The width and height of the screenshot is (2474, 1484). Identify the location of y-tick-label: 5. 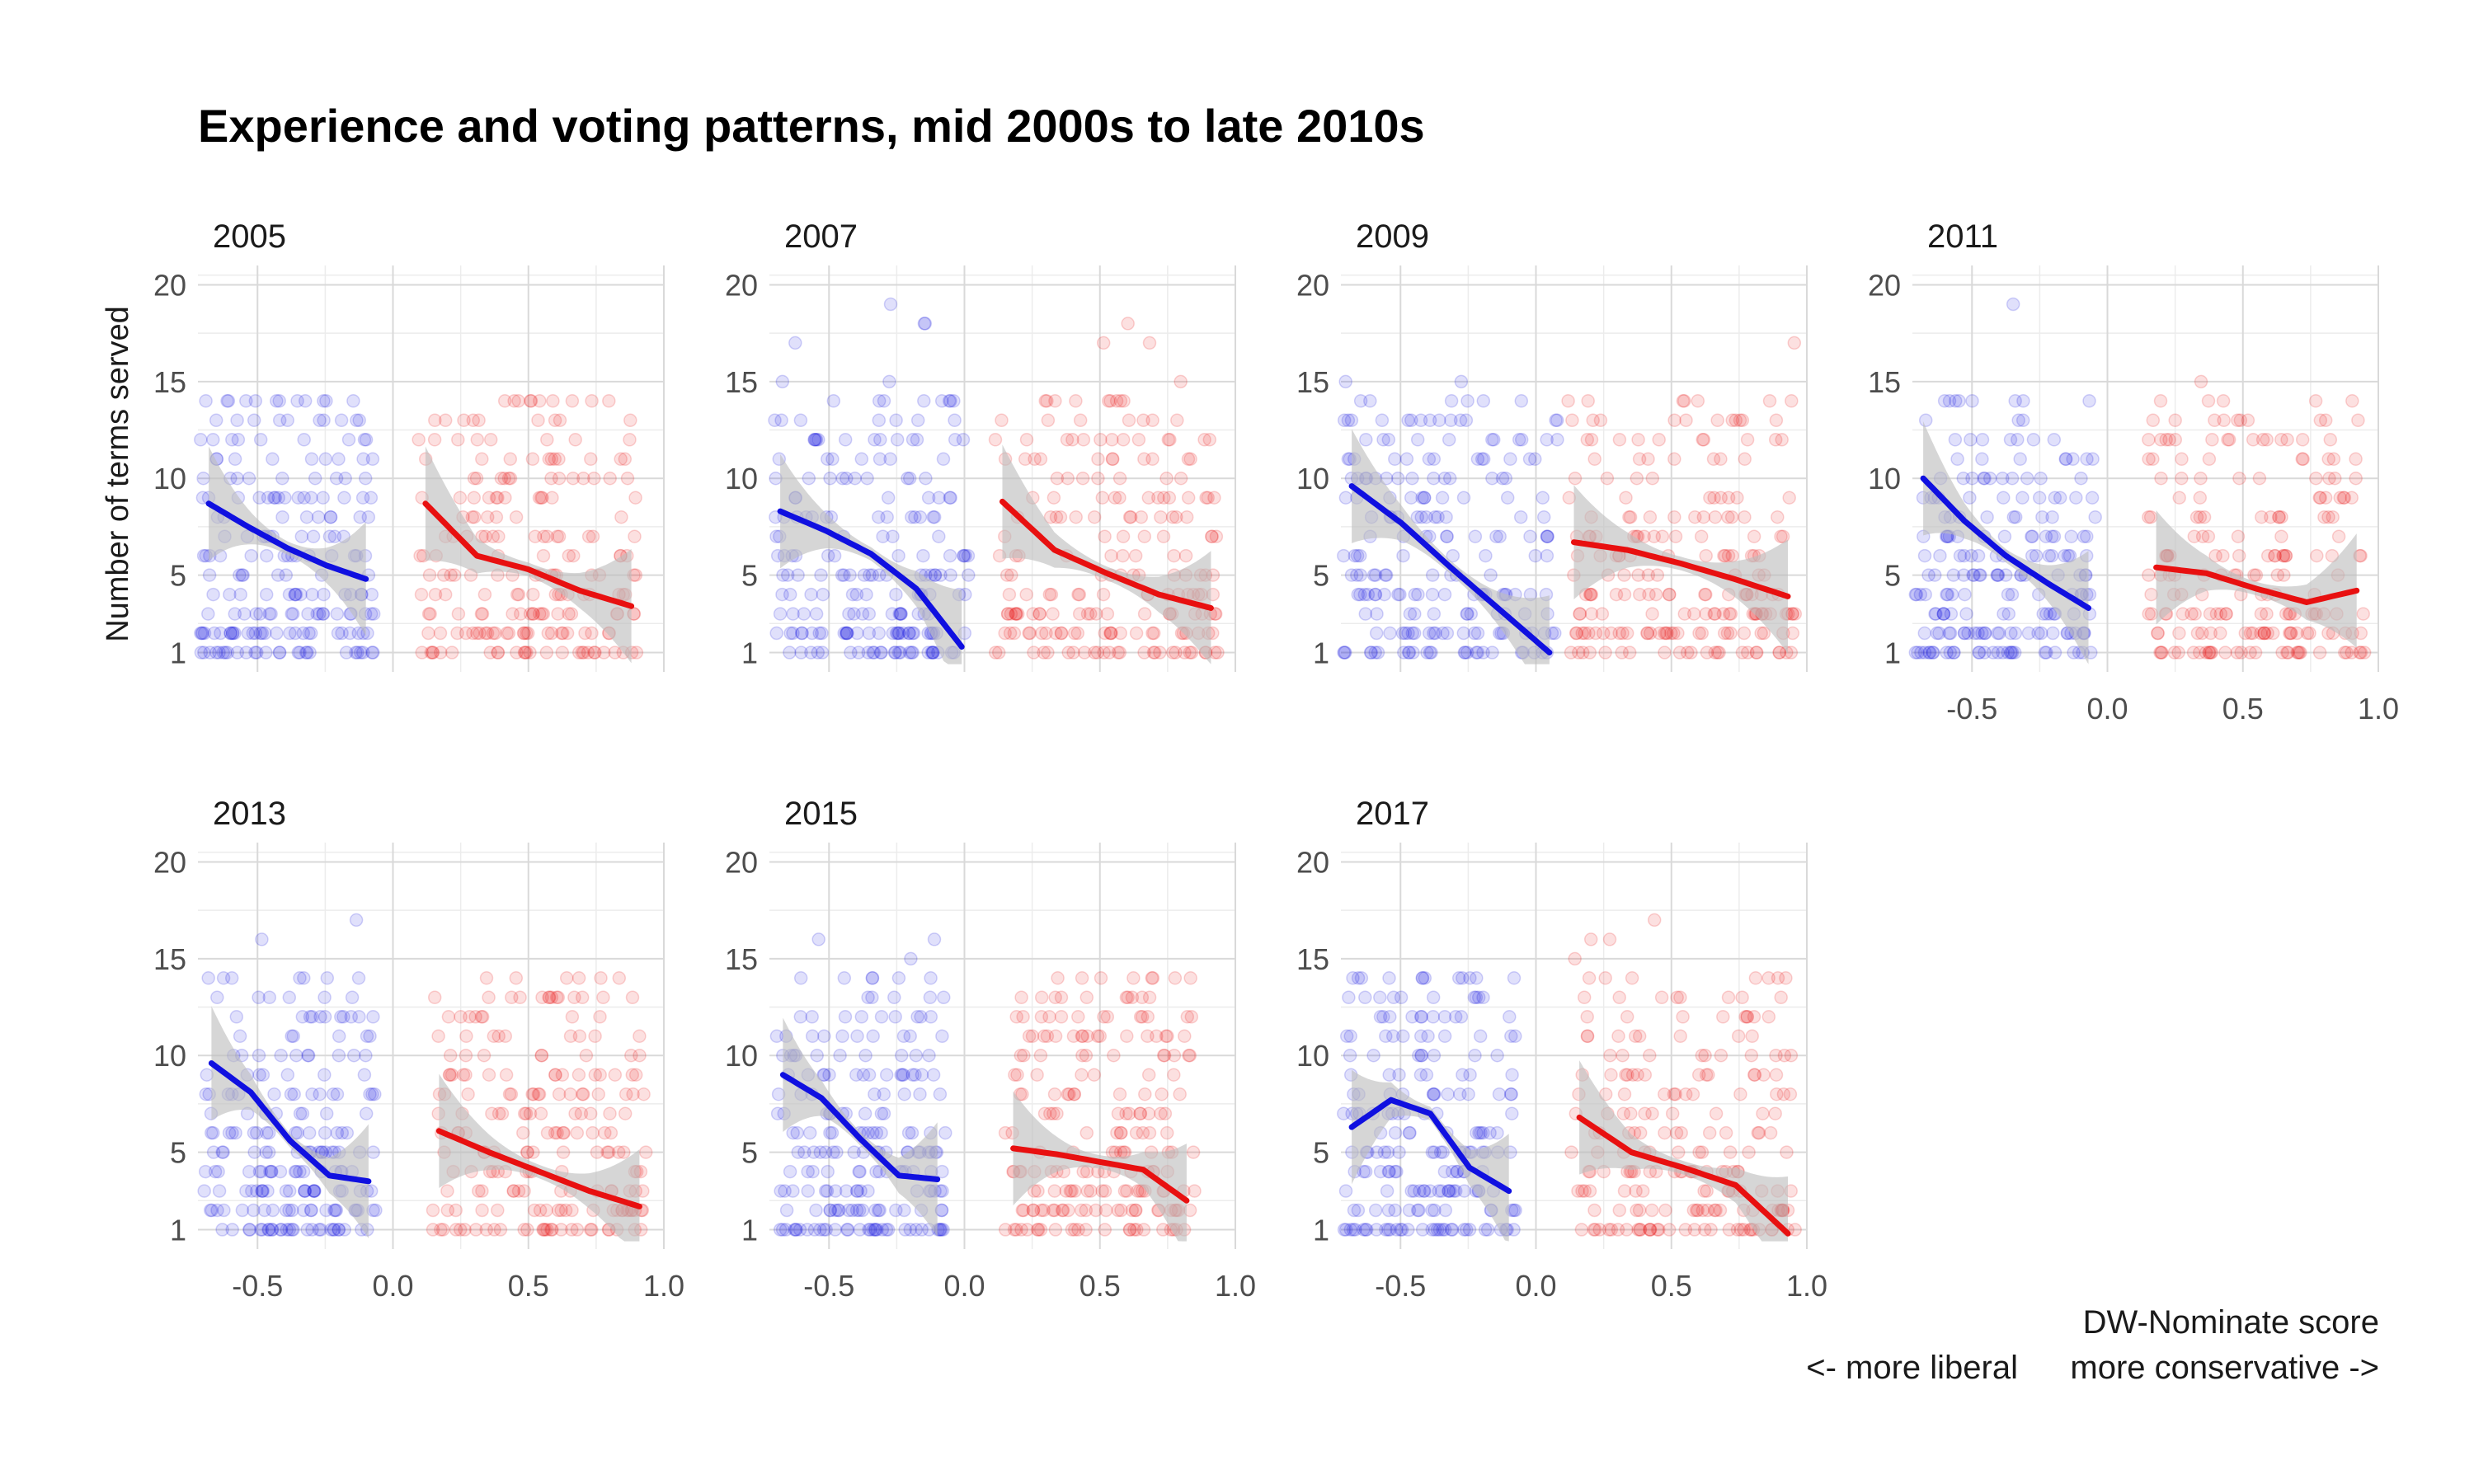
(1321, 576).